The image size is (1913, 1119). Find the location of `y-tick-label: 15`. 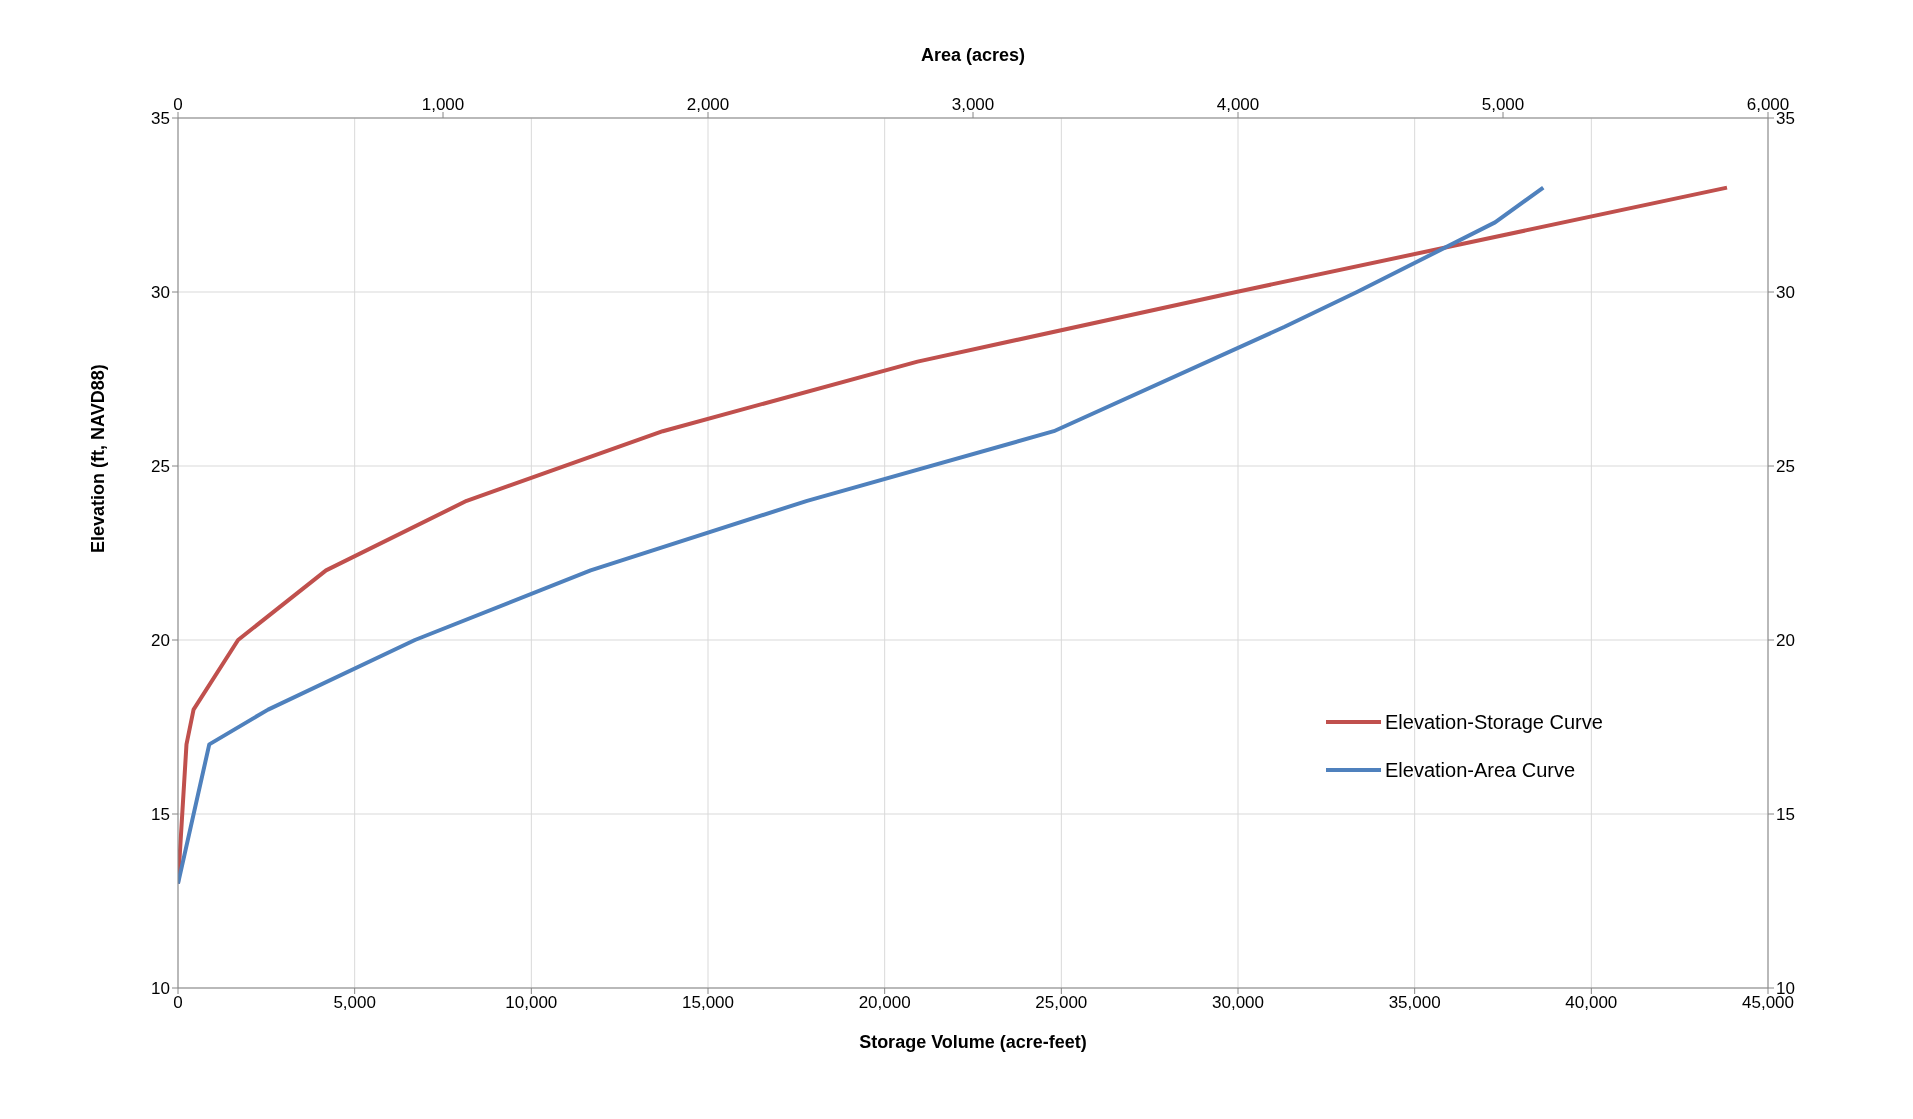

y-tick-label: 15 is located at coordinates (160, 815).